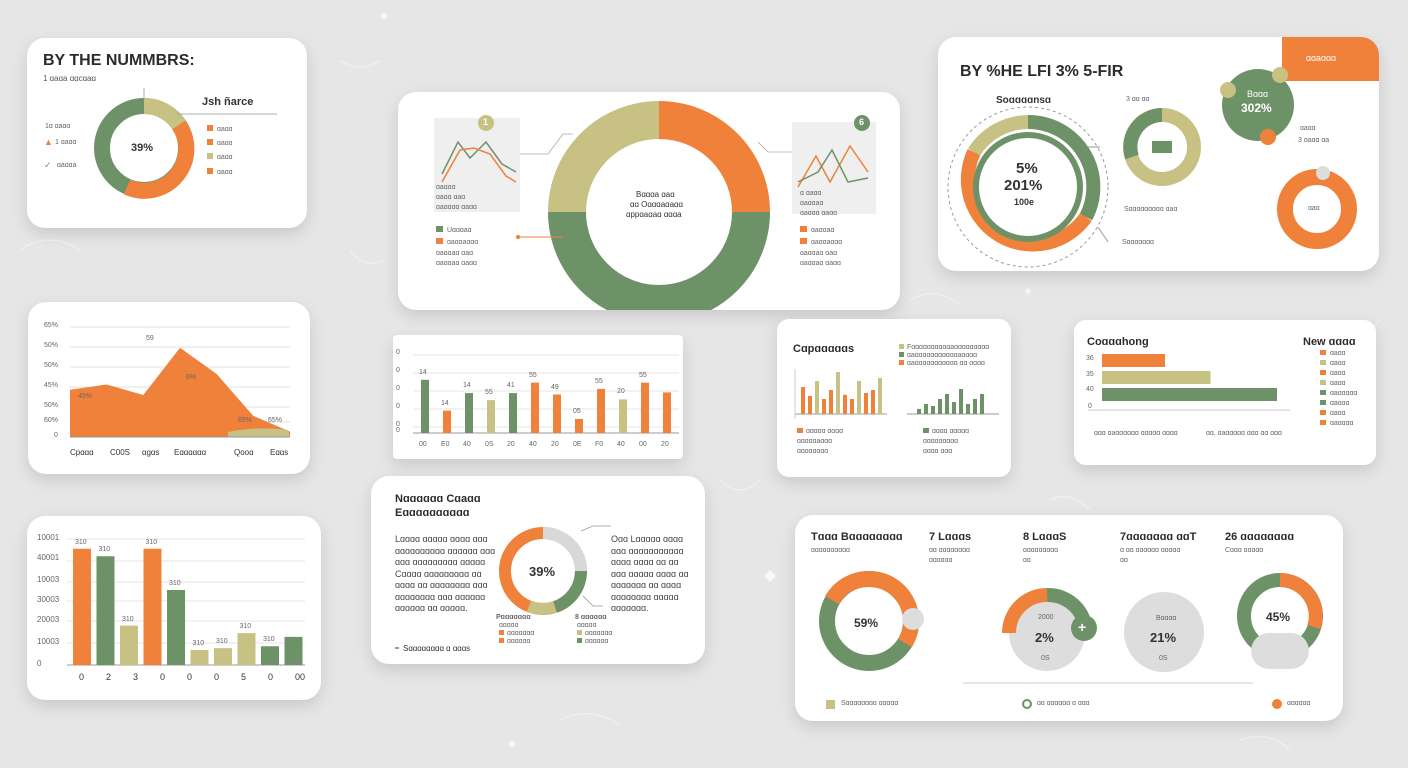 The width and height of the screenshot is (1408, 768). I want to click on kpi-label: Bɑɑɑɑ, so click(1166, 618).